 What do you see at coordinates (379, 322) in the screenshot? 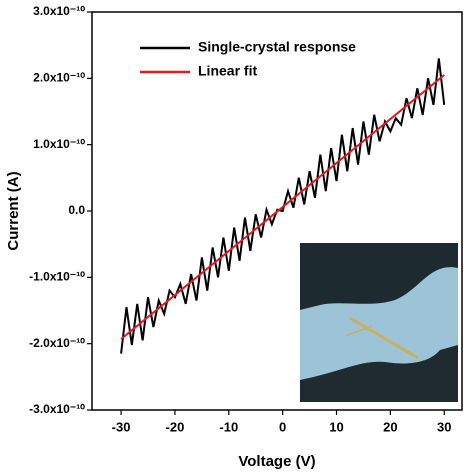
I see `inset-photo` at bounding box center [379, 322].